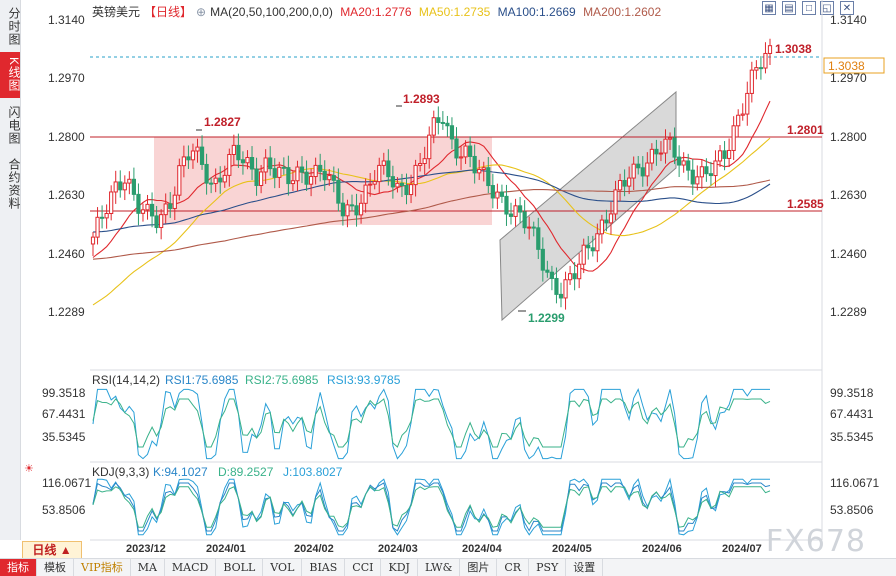 Image resolution: width=896 pixels, height=576 pixels. I want to click on toolbar-vol: VOL, so click(283, 567).